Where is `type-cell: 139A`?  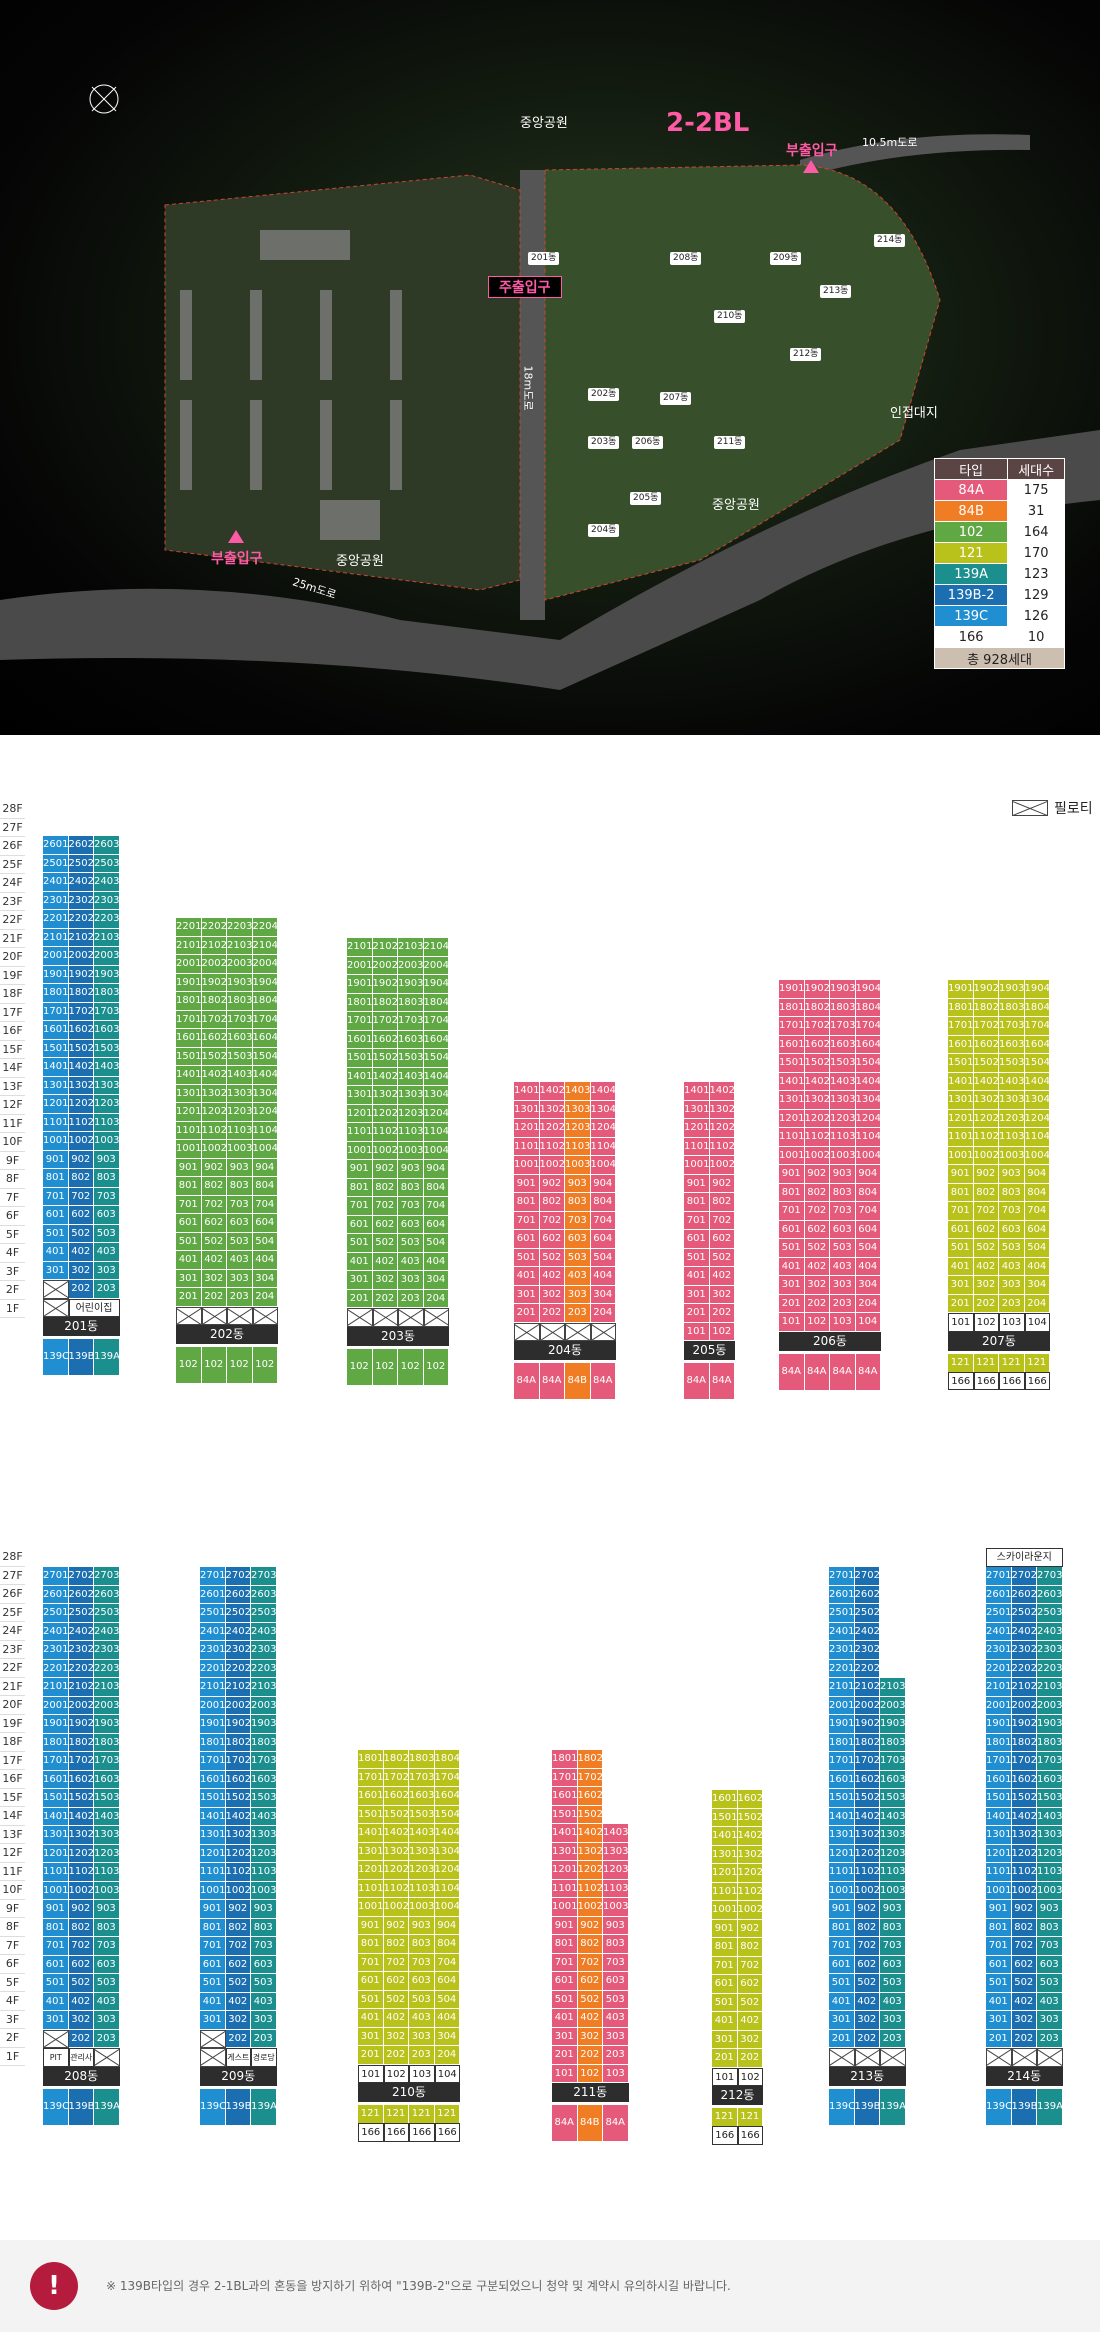 type-cell: 139A is located at coordinates (1050, 2106).